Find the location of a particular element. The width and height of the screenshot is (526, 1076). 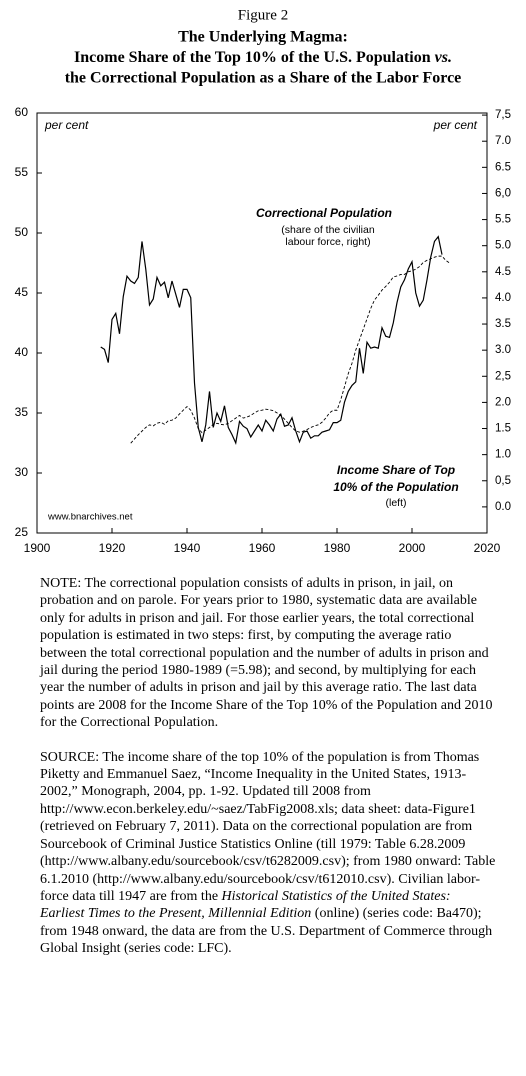

y-tick-label: 30 is located at coordinates (22, 472).